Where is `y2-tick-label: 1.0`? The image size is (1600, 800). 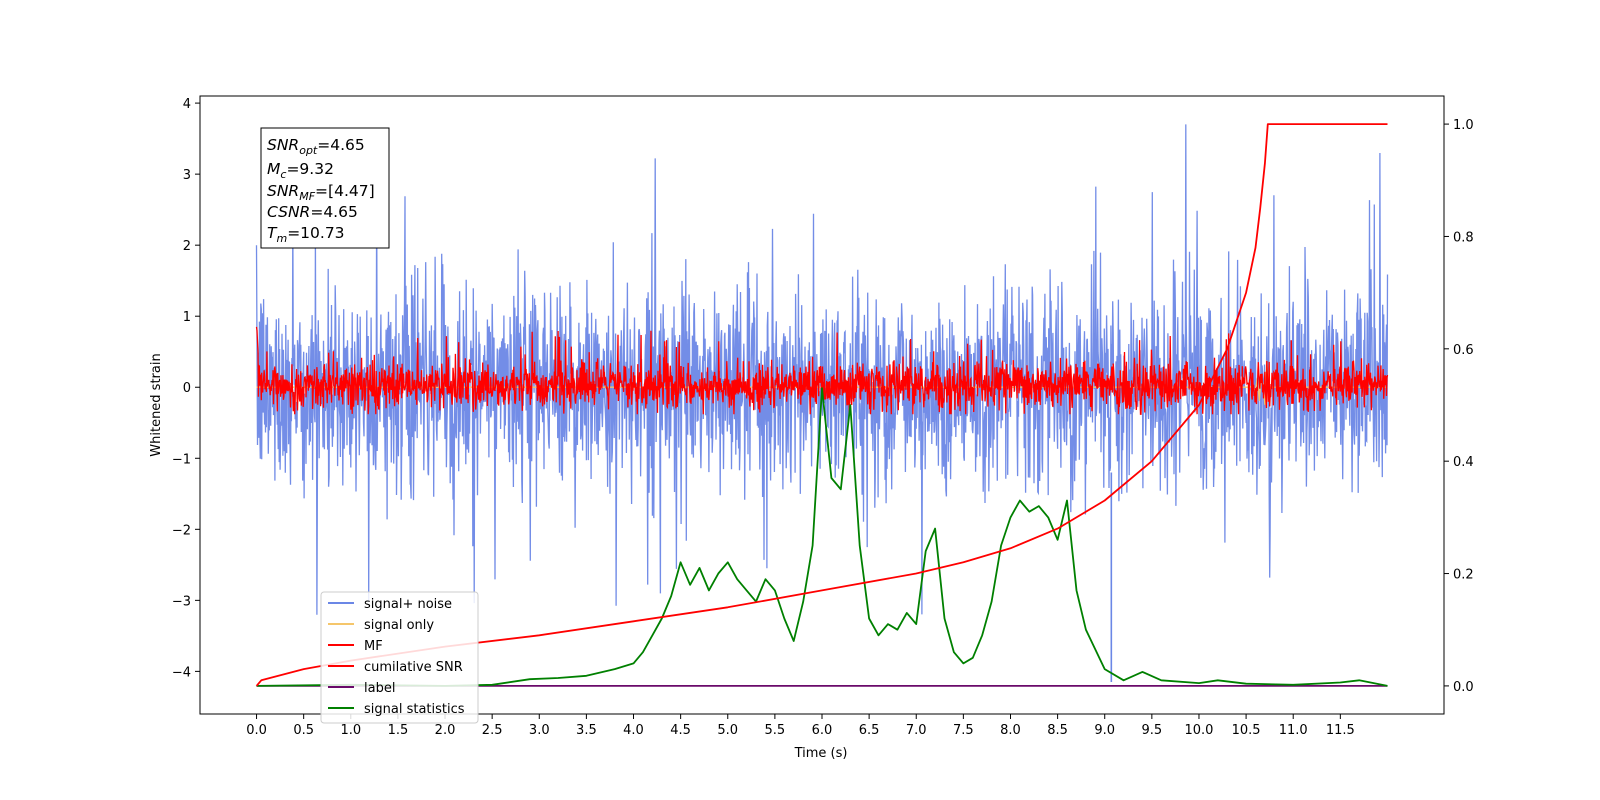
y2-tick-label: 1.0 is located at coordinates (1463, 125).